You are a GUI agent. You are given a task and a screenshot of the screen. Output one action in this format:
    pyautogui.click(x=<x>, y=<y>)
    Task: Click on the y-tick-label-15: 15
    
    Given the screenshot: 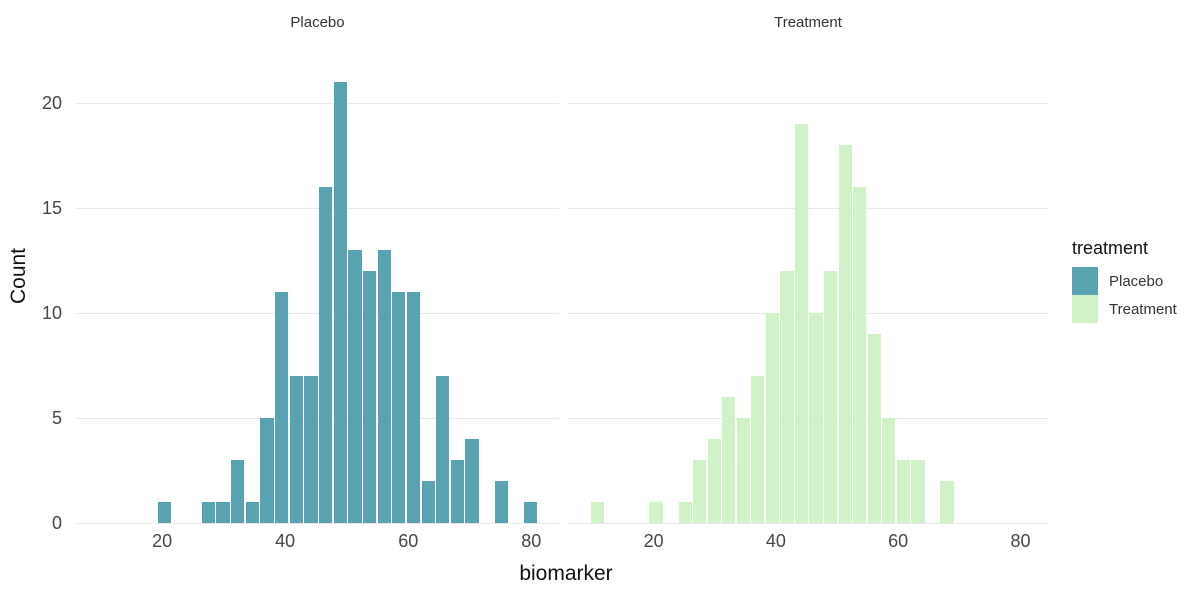 What is the action you would take?
    pyautogui.click(x=51, y=208)
    